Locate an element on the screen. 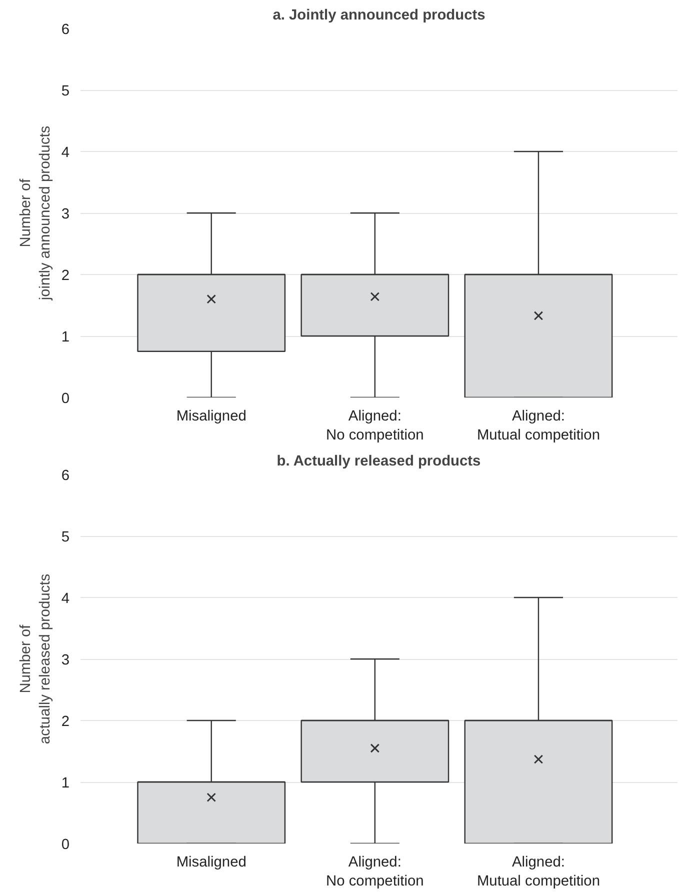  y-axis-title: Number of actually released products is located at coordinates (36, 659).